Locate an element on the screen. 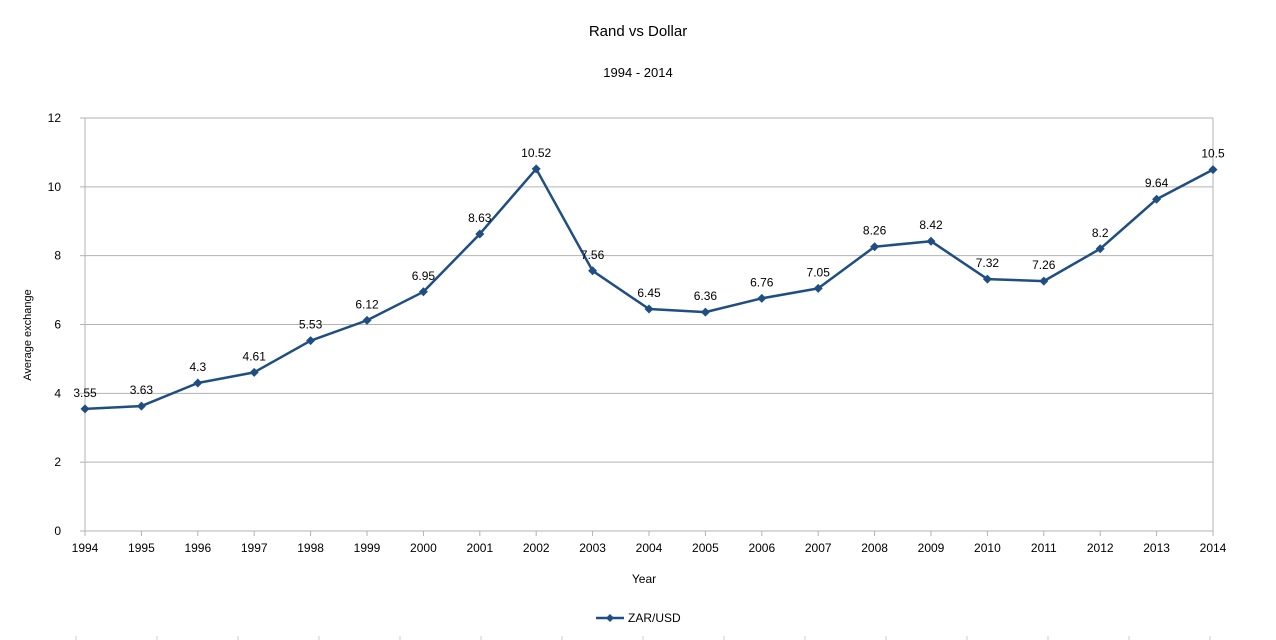 The image size is (1276, 640). x-tick-label: 2008 is located at coordinates (874, 548).